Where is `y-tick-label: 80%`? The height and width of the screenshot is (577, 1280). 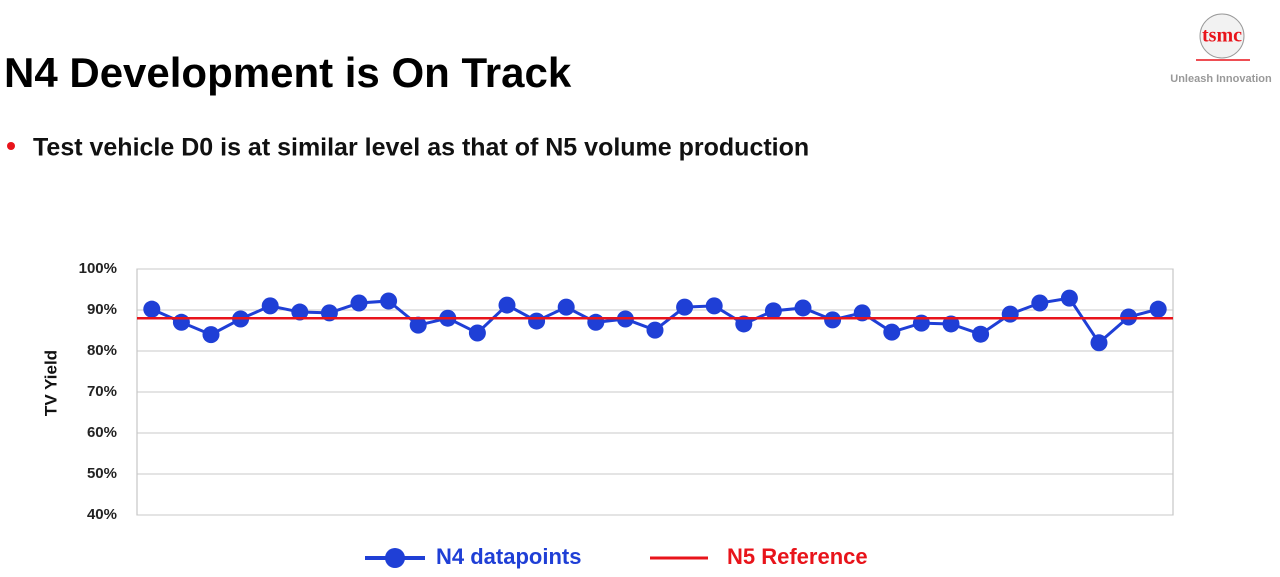
y-tick-label: 80% is located at coordinates (102, 350).